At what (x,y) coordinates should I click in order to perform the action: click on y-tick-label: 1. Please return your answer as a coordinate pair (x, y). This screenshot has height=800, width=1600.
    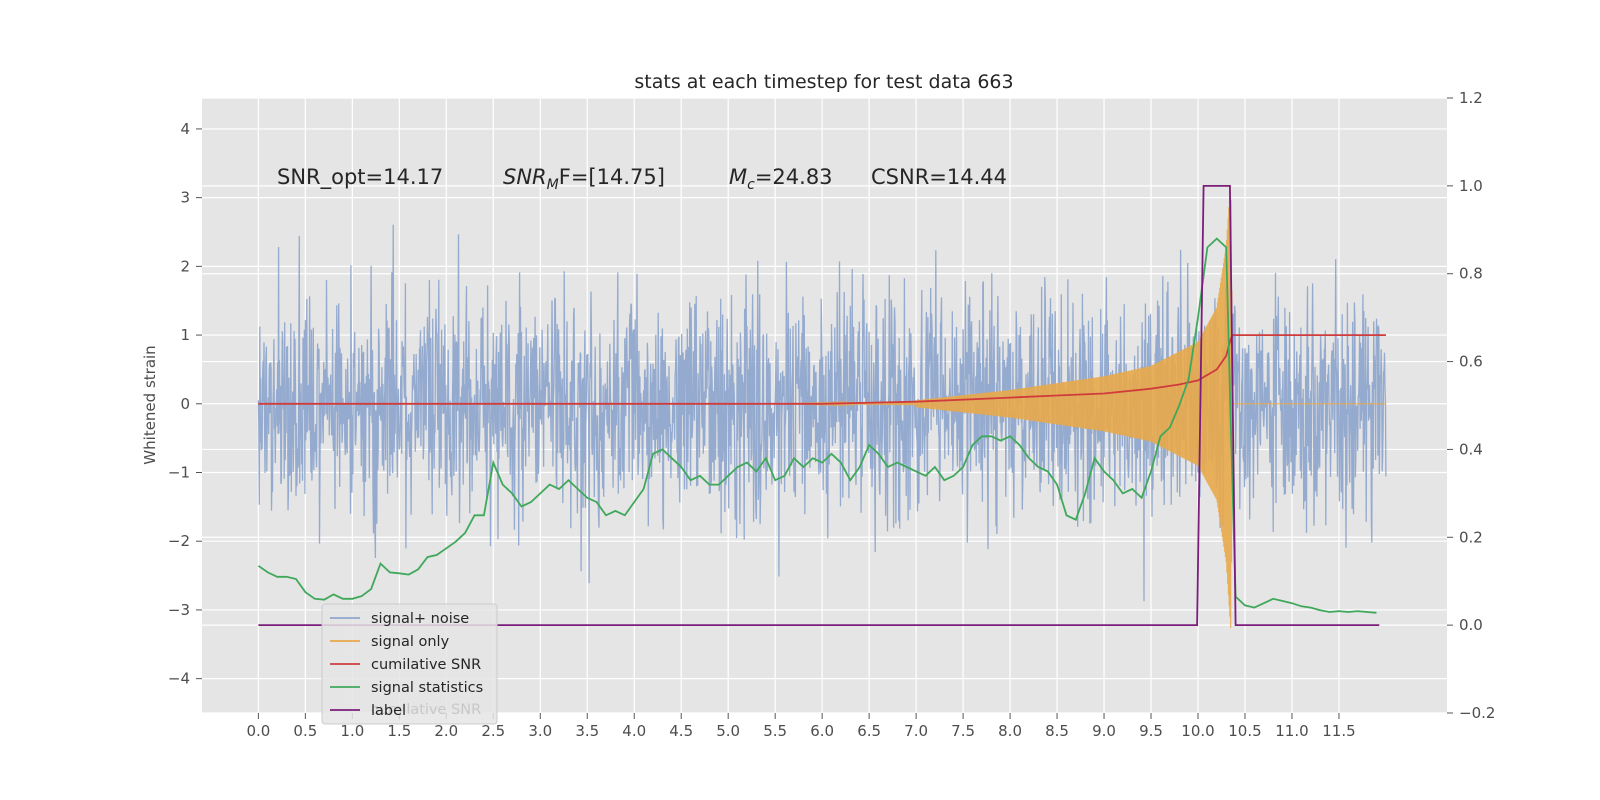
    Looking at the image, I should click on (185, 335).